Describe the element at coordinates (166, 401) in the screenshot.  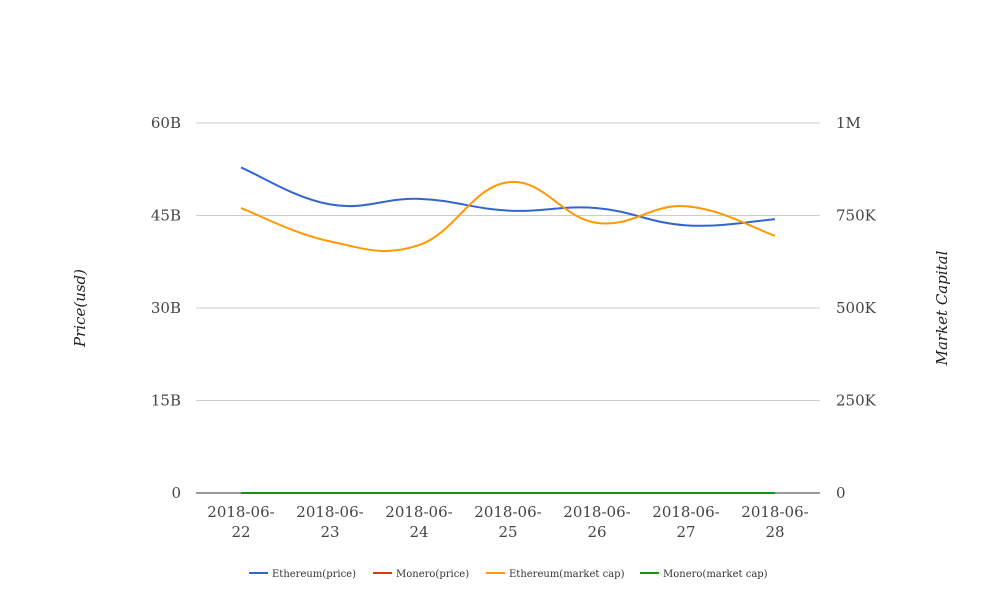
I see `left-y-tick-label: 15B` at that location.